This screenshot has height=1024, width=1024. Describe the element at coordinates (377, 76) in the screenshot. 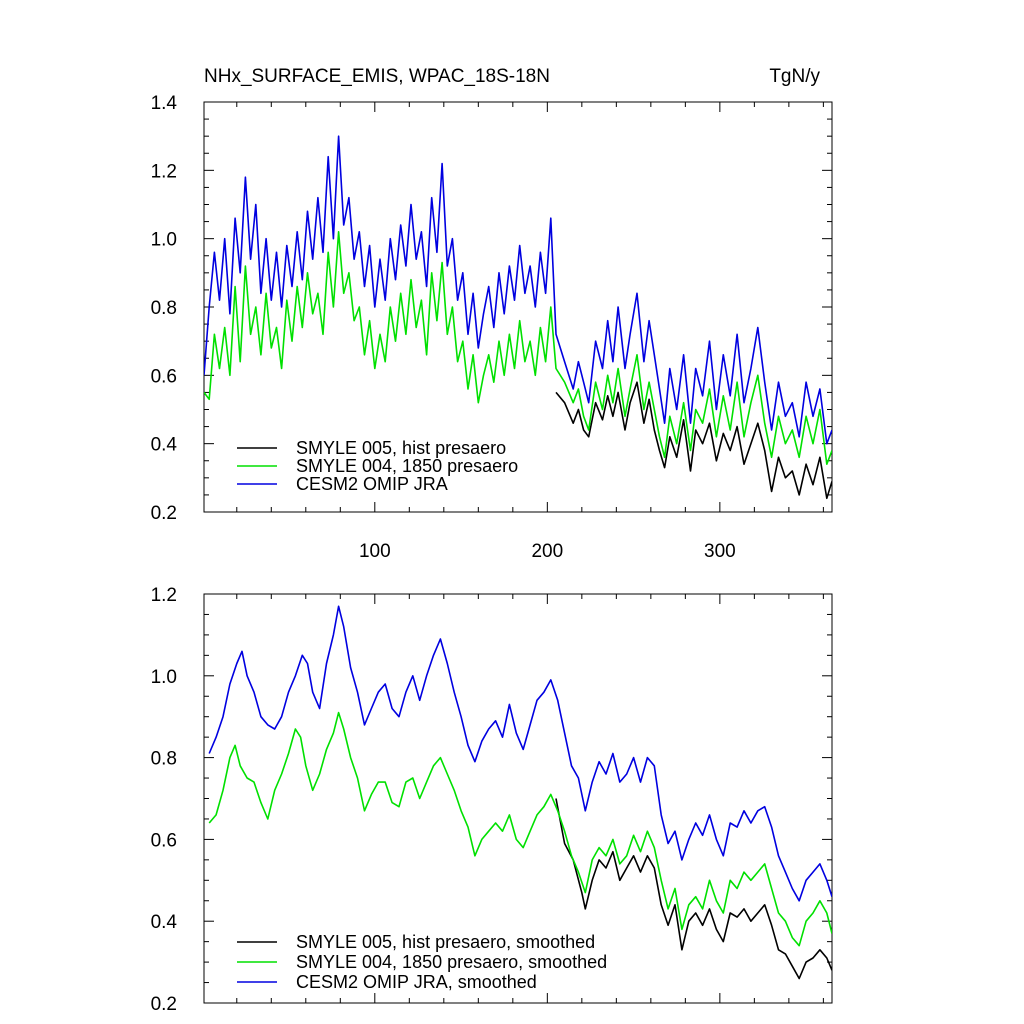

I see `chart-title: NHx_SURFACE_EMIS, WPAC_18S-18N` at that location.